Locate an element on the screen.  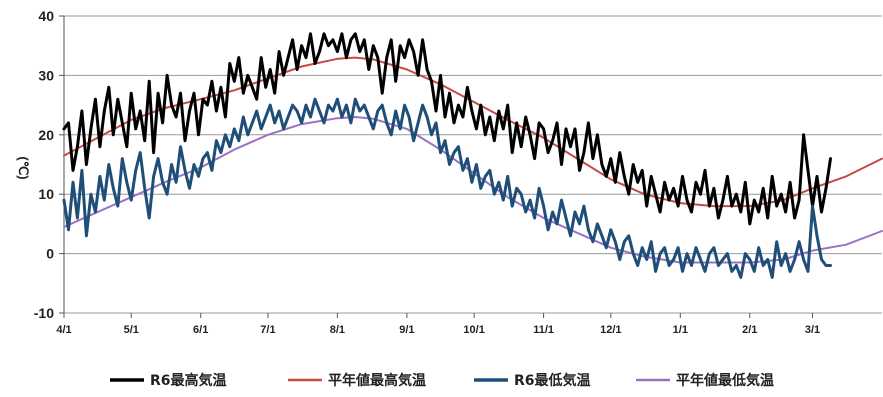
x-tick-label-0: 4/1 is located at coordinates (63, 330).